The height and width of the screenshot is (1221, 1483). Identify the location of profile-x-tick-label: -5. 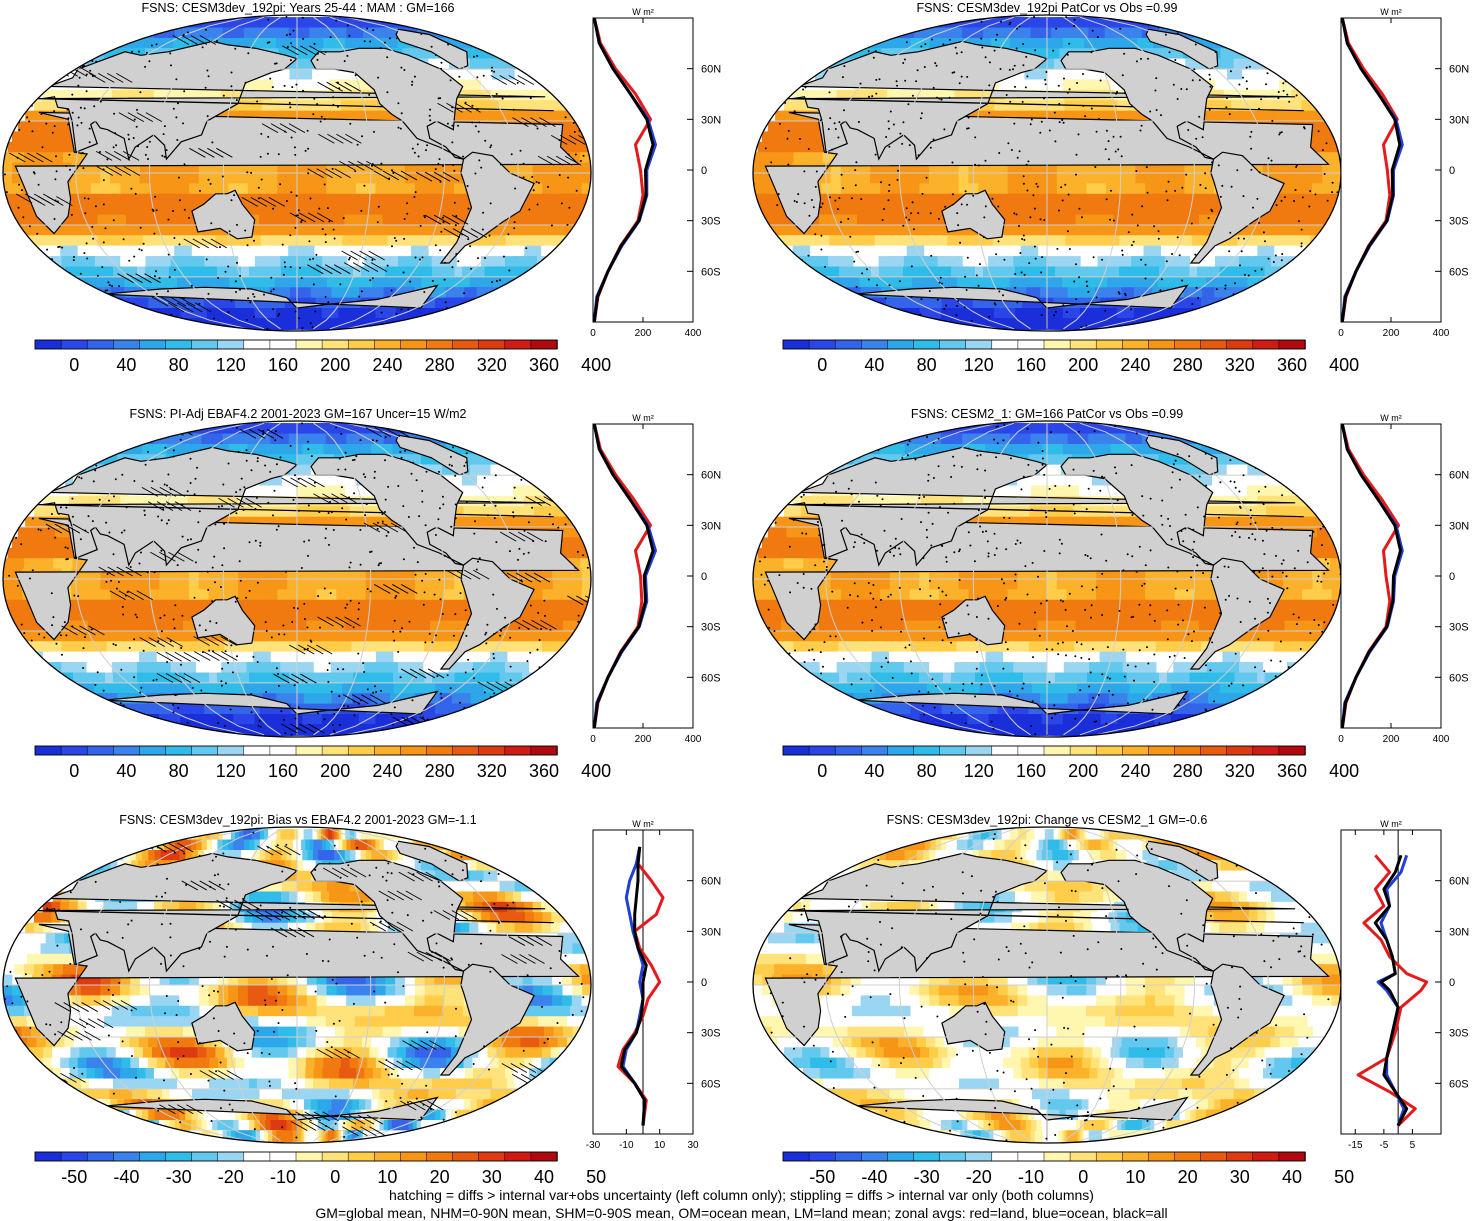
(1383, 1145).